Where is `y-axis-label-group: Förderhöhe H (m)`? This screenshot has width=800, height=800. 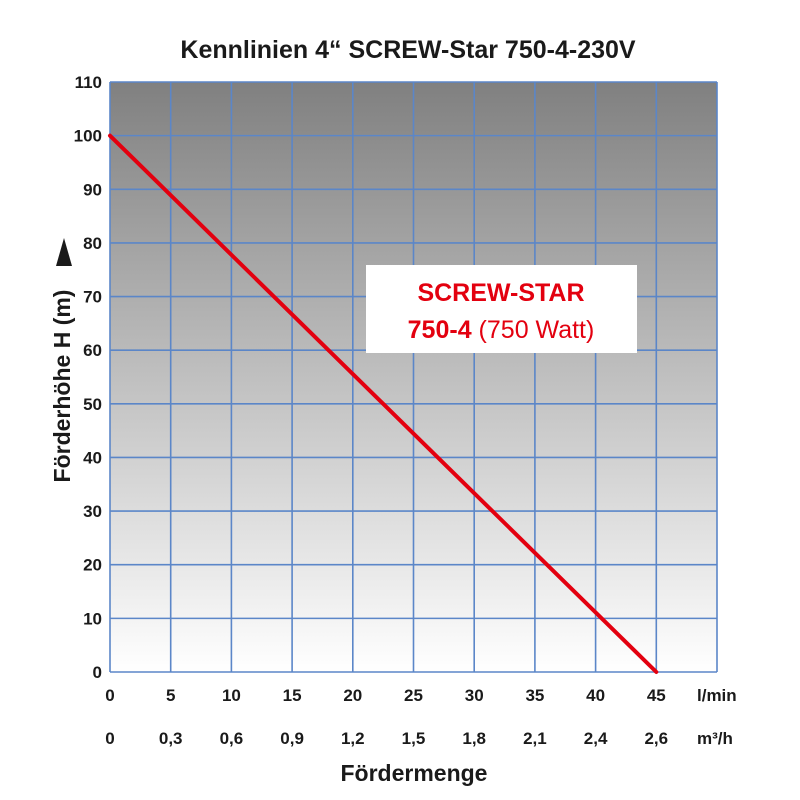
y-axis-label-group: Förderhöhe H (m) is located at coordinates (62, 386).